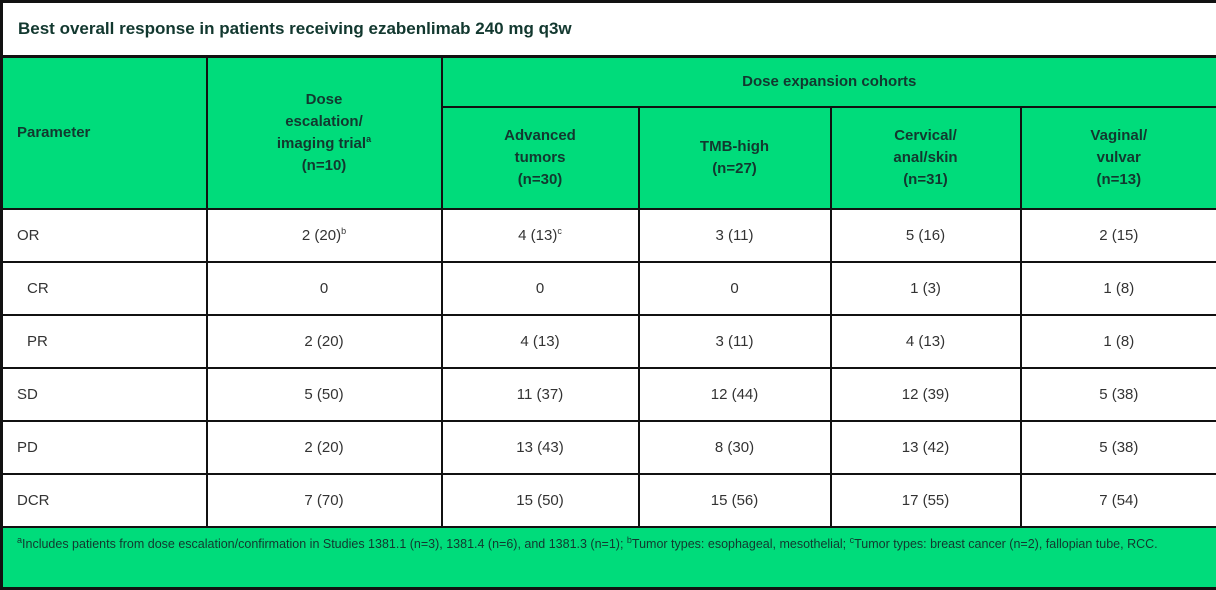  I want to click on table-row-pr: PR 2 (20) 4 (13) 3 (11) 4 (13) 1 (8), so click(608, 341).